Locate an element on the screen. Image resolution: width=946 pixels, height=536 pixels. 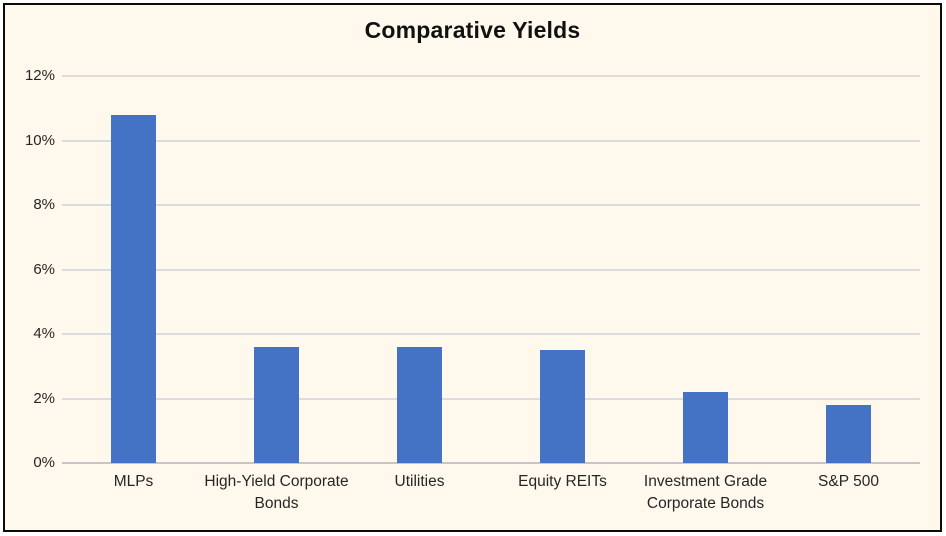
bar-equity-reits is located at coordinates (562, 406).